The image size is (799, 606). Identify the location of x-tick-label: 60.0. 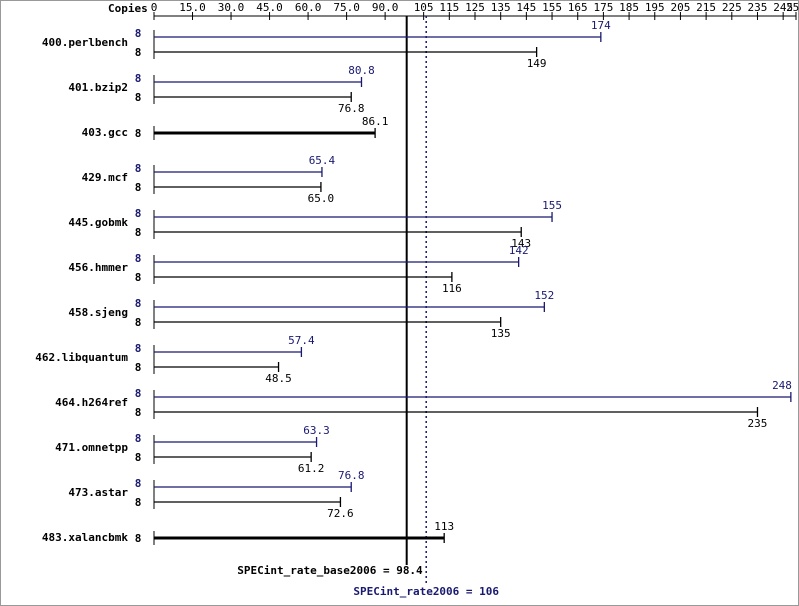
(308, 7).